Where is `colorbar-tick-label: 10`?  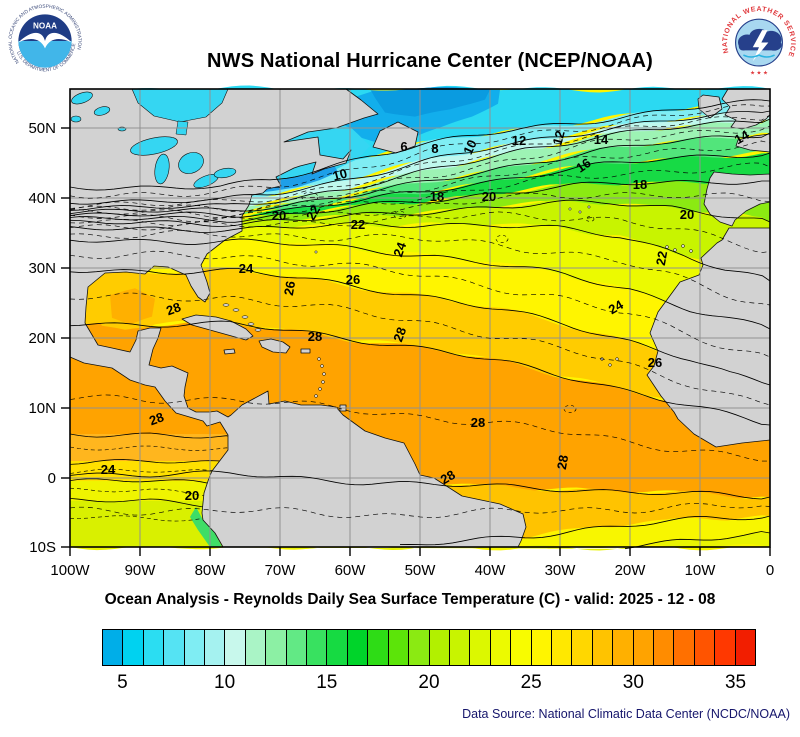 colorbar-tick-label: 10 is located at coordinates (225, 682).